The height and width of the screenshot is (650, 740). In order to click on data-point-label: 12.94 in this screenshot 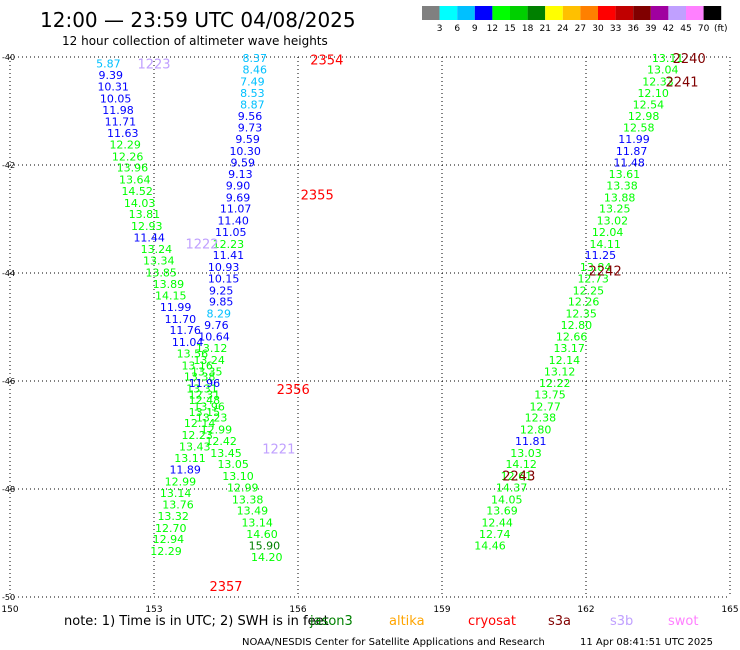, I will do `click(169, 539)`.